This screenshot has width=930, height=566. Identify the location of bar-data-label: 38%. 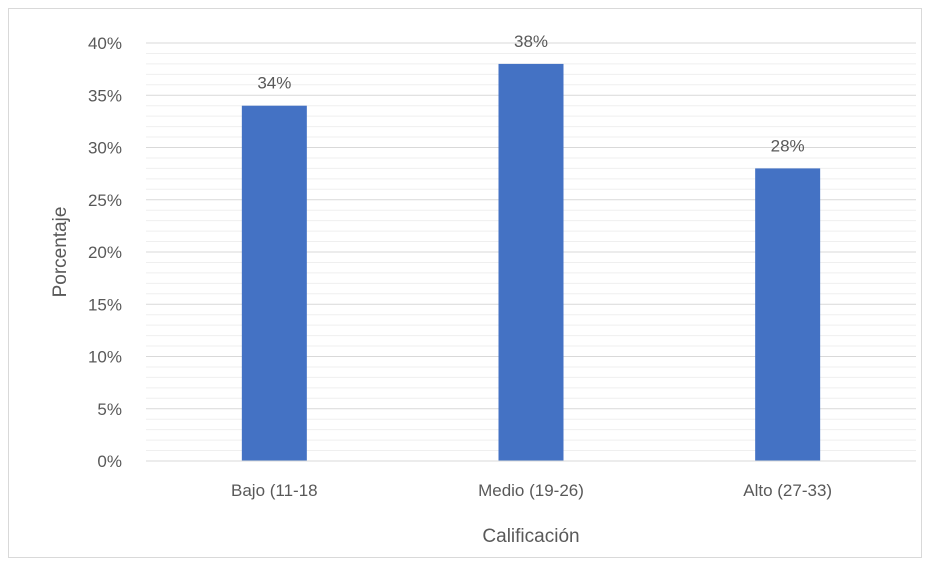
(531, 41).